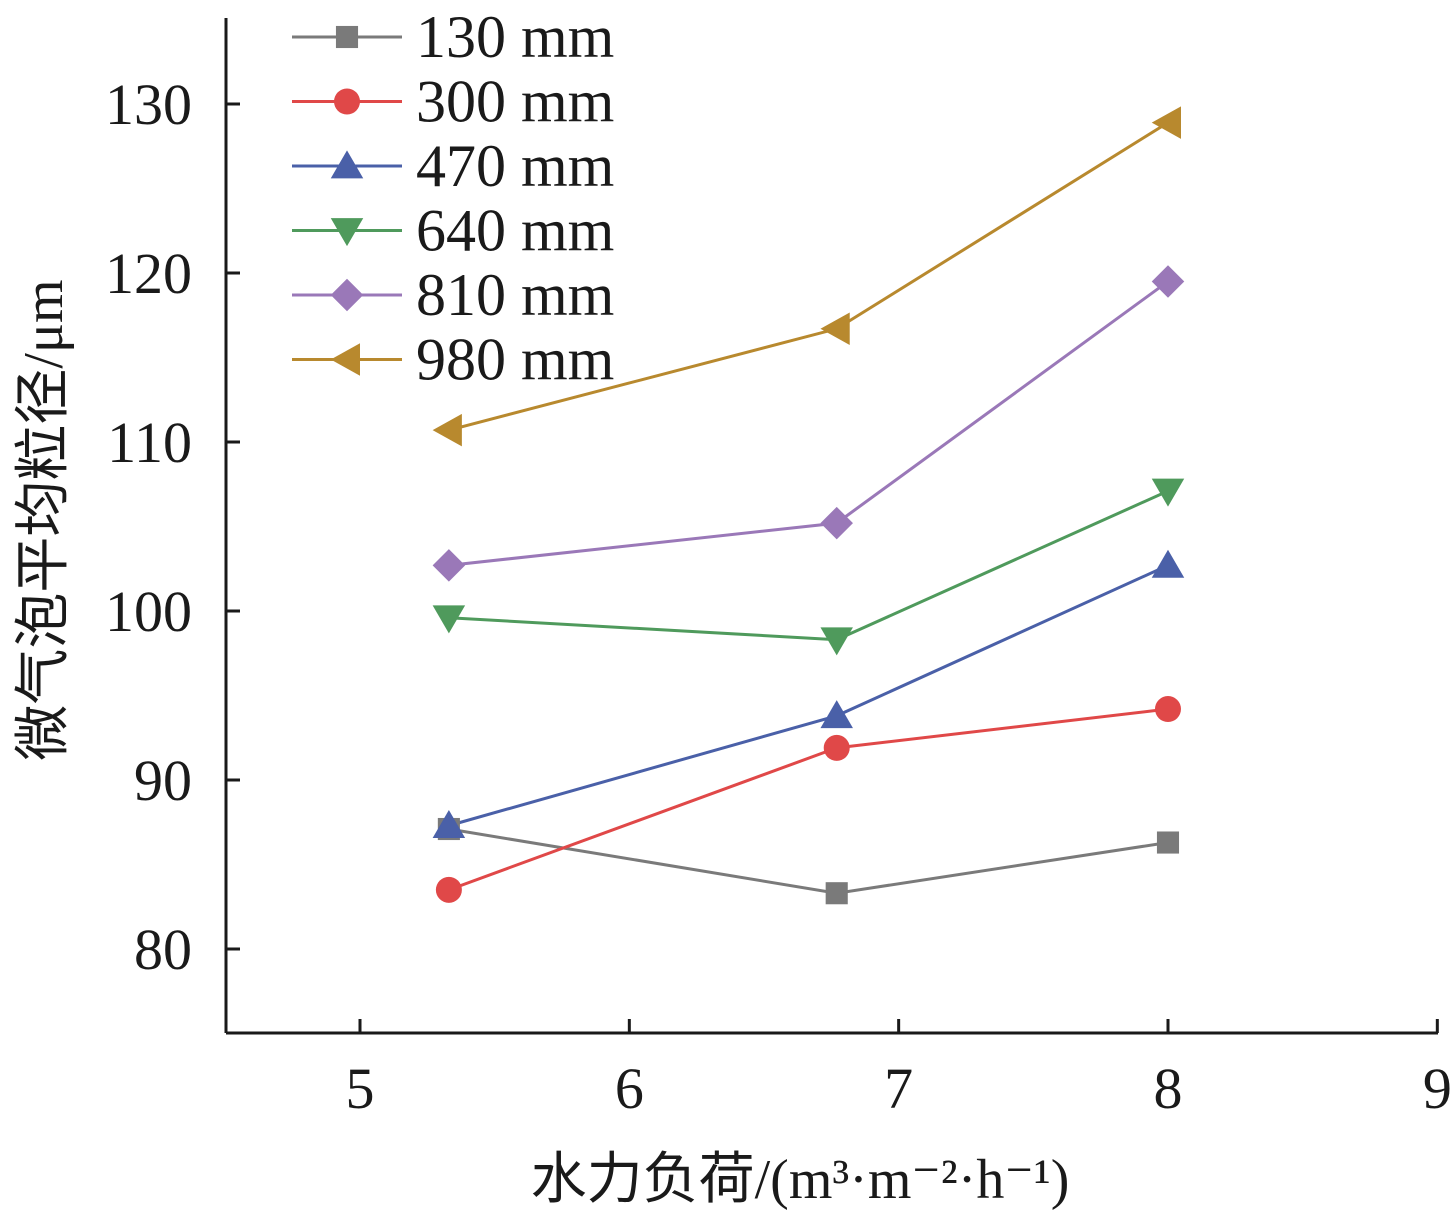  I want to click on series-line-130-mm, so click(808, 861).